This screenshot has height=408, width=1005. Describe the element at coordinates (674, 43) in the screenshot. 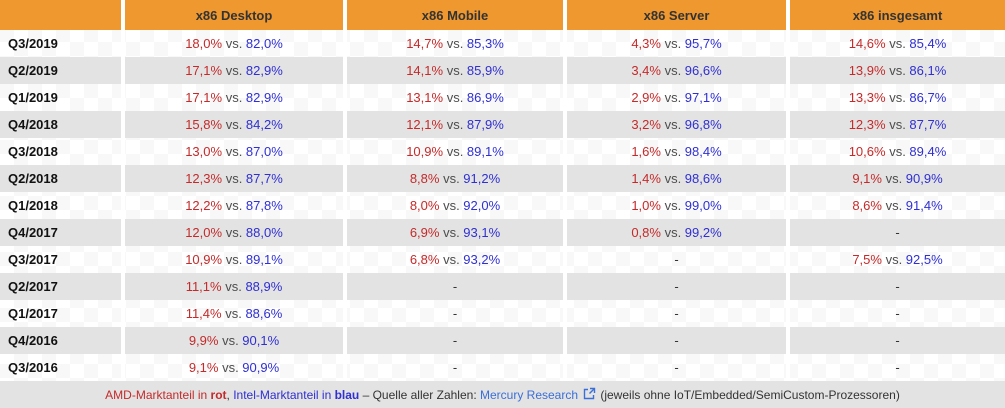

I see `market-share-cell: 4,3% vs. 95,7%` at that location.